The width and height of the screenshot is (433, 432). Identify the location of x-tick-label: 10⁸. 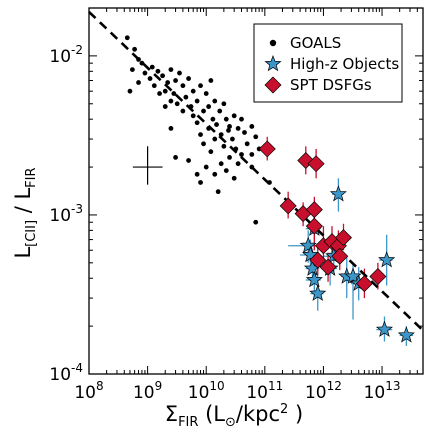
(88, 391).